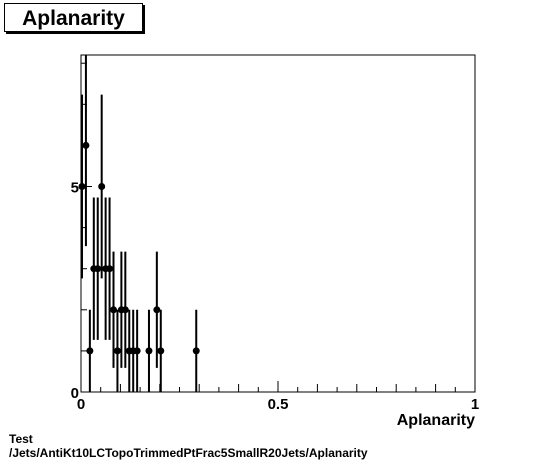  Describe the element at coordinates (475, 404) in the screenshot. I see `x-tick-label: 1` at that location.